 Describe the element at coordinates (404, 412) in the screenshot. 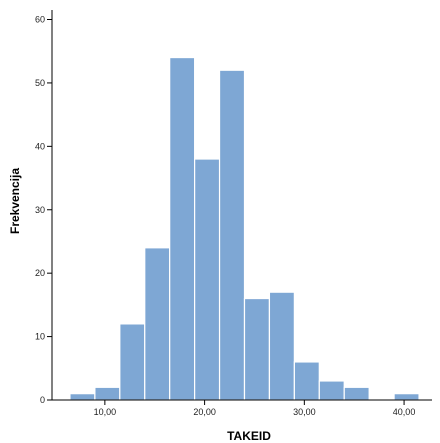

I see `x-tick-label: 40,00` at that location.